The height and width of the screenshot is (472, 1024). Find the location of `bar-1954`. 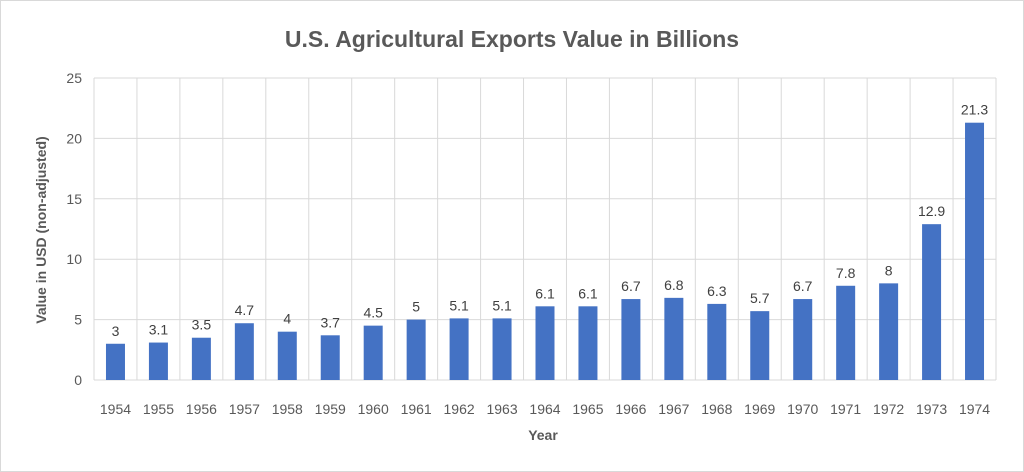

bar-1954 is located at coordinates (115, 361).